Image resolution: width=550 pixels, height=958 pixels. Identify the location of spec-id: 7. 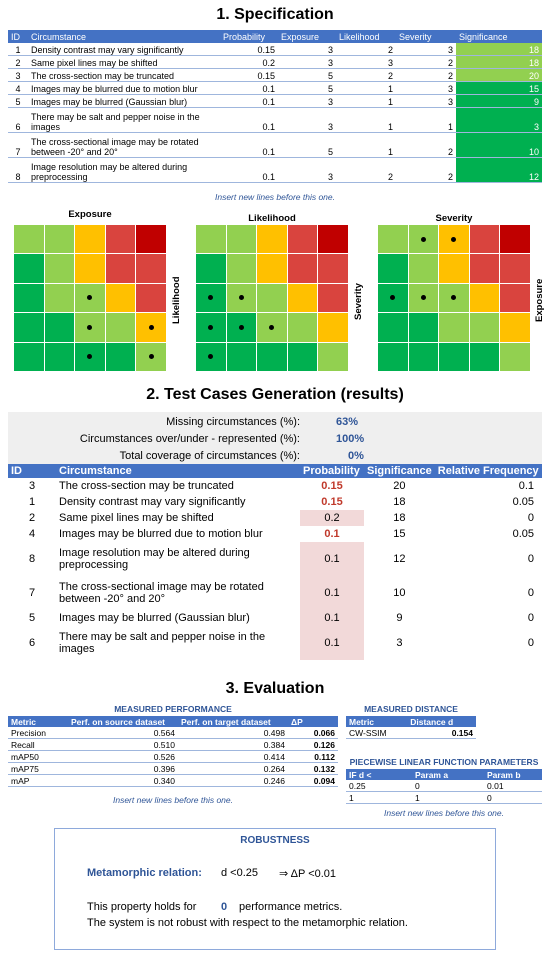
(18, 145).